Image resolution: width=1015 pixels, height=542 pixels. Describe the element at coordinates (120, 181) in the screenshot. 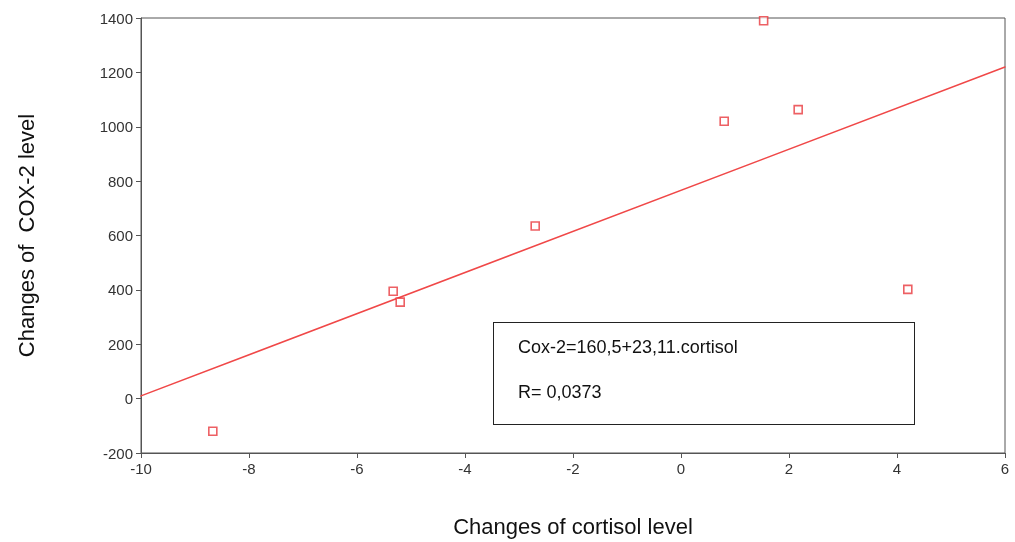

I see `y-tick-label: 800` at that location.